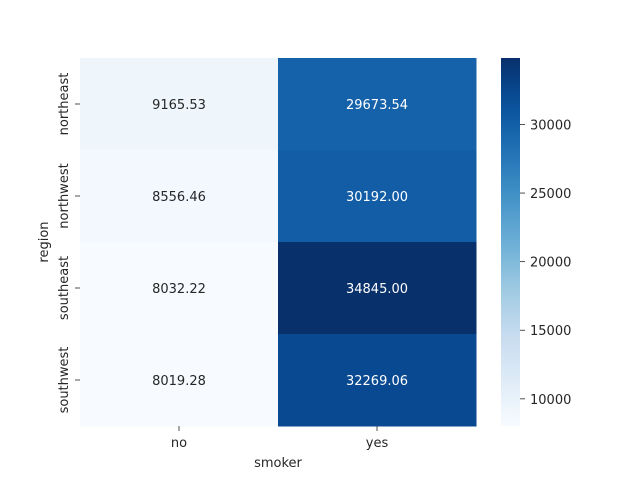  Describe the element at coordinates (64, 288) in the screenshot. I see `y-tick-label: southeast` at that location.